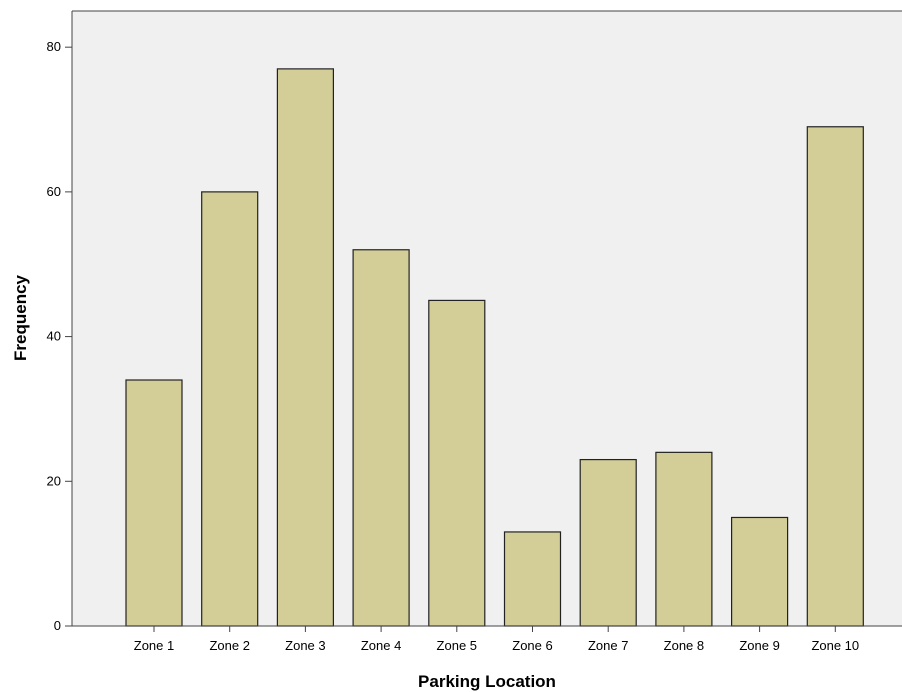 This screenshot has width=902, height=692. What do you see at coordinates (54, 191) in the screenshot?
I see `y-tick-label: 60` at bounding box center [54, 191].